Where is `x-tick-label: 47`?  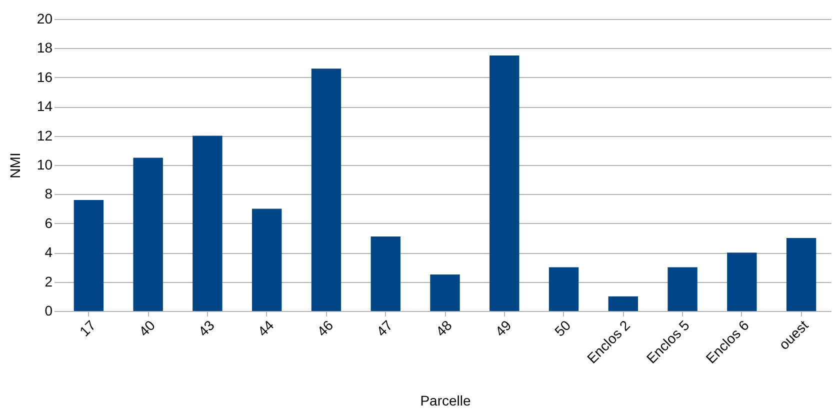
x-tick-label: 47 is located at coordinates (384, 328).